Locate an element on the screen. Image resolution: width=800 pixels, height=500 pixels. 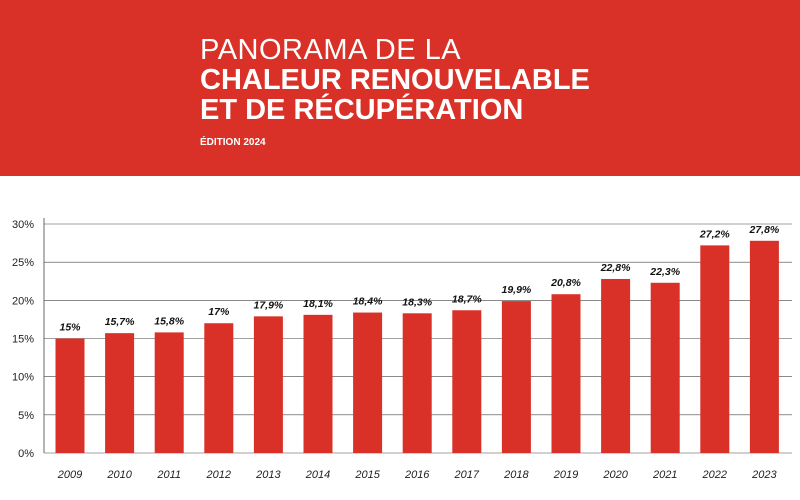
x-tick-label: 2023 is located at coordinates (764, 475).